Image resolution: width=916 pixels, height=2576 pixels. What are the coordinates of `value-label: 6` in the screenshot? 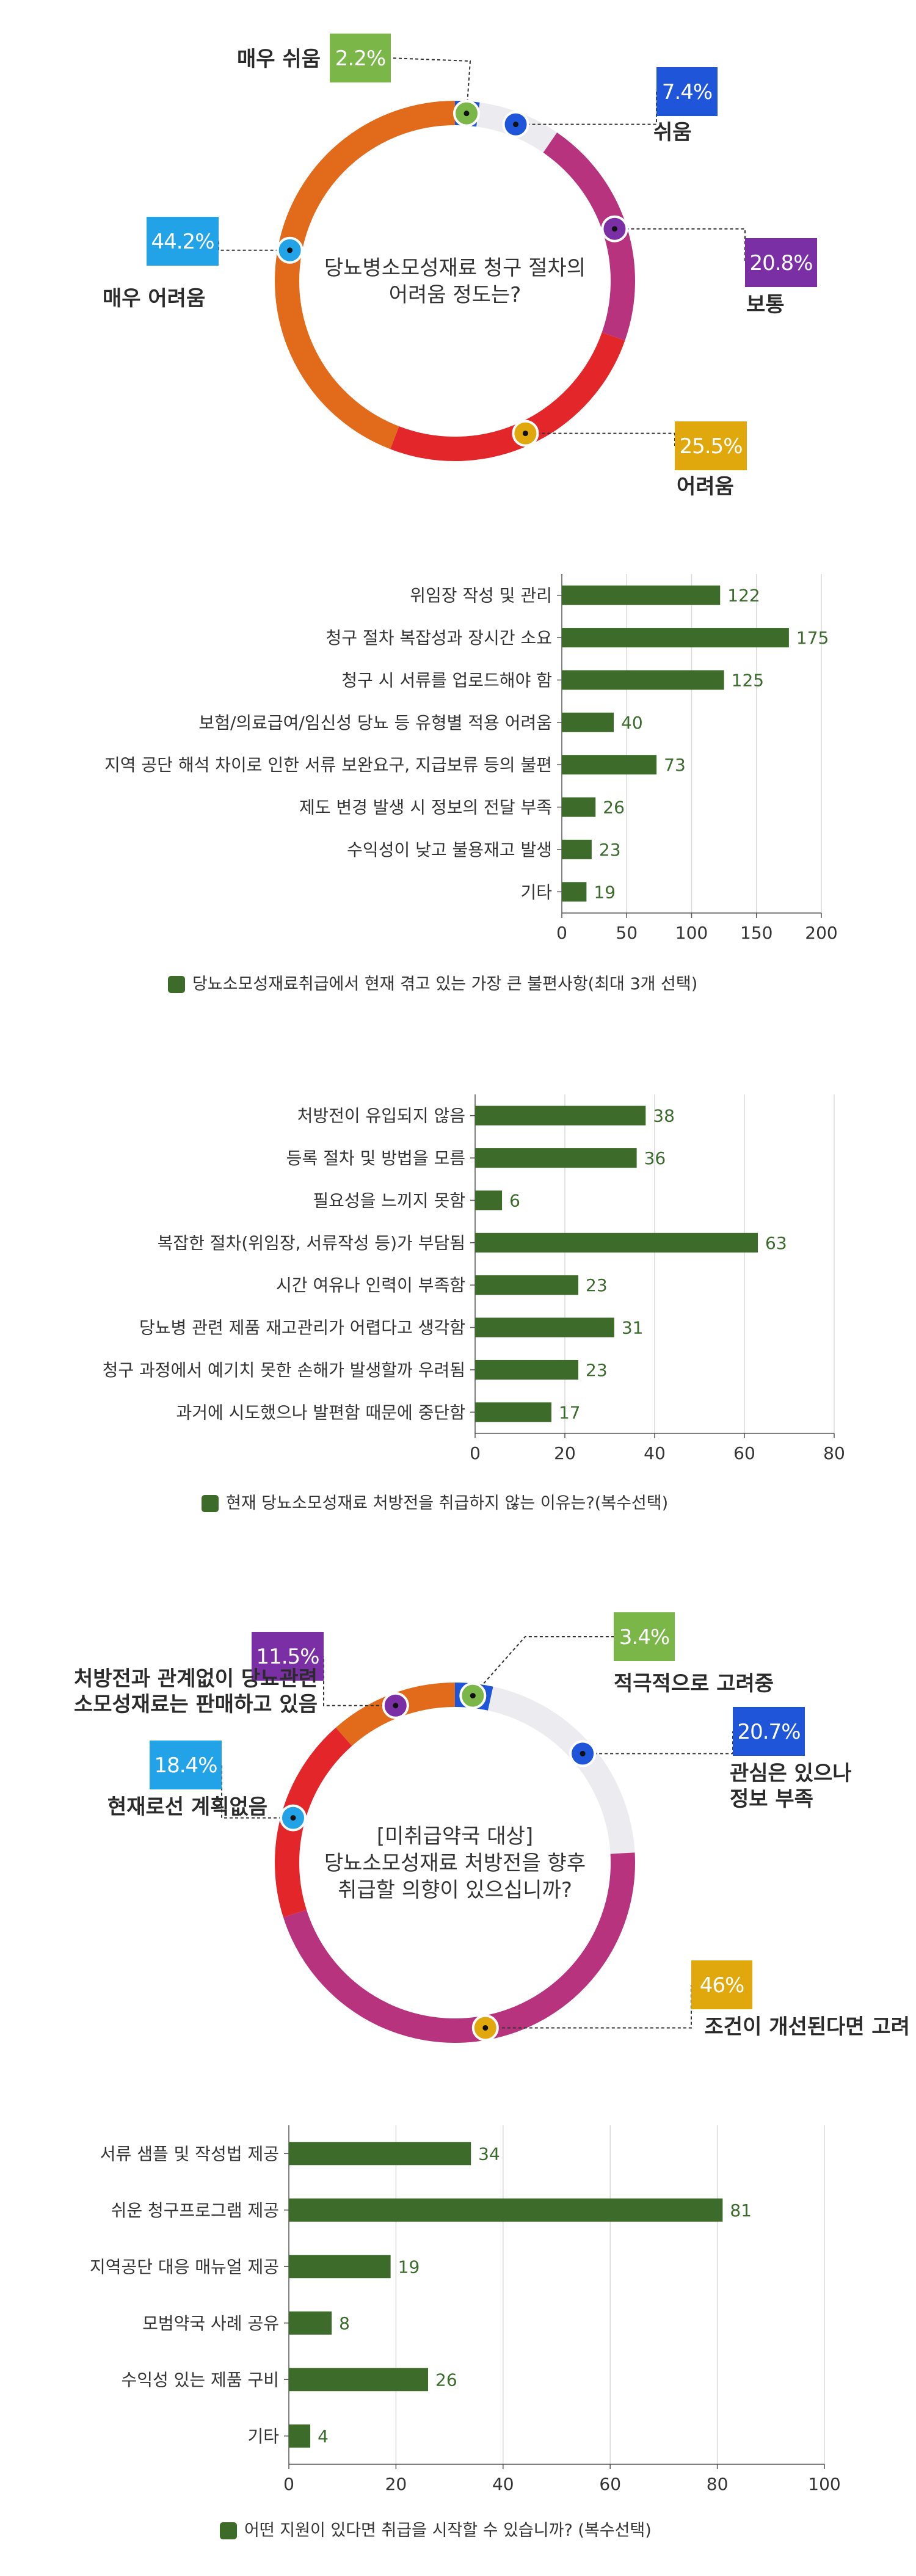 It's located at (514, 1200).